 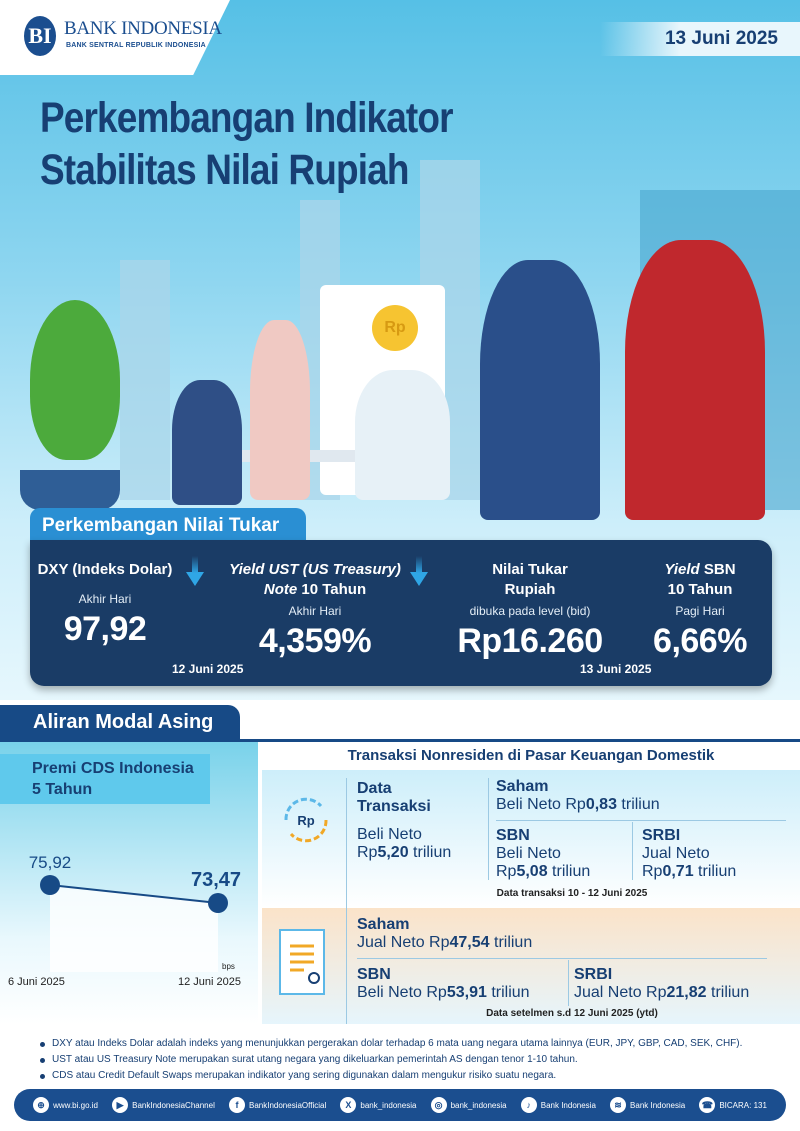 What do you see at coordinates (528, 1105) in the screenshot?
I see `tiktok-icon: ♪` at bounding box center [528, 1105].